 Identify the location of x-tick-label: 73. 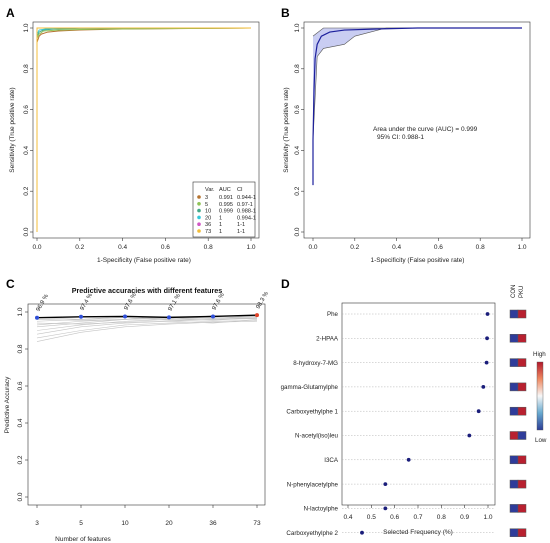
(257, 523).